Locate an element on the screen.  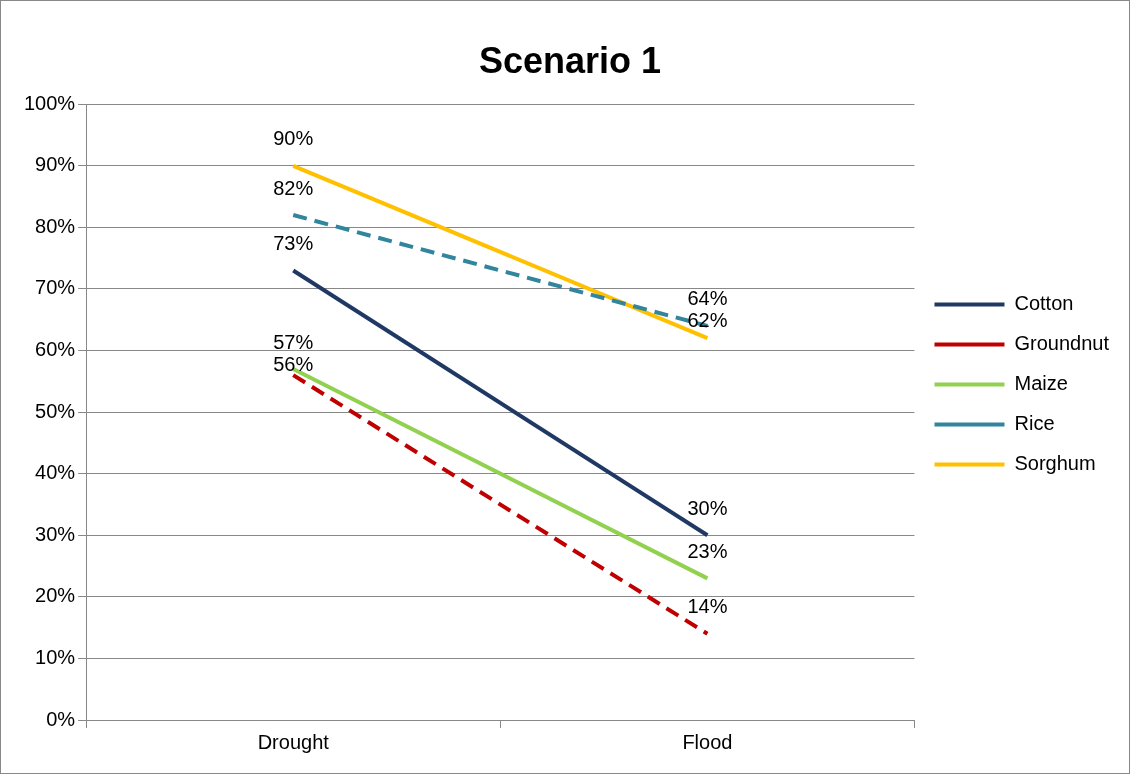
legend-label: Cotton is located at coordinates (1044, 303).